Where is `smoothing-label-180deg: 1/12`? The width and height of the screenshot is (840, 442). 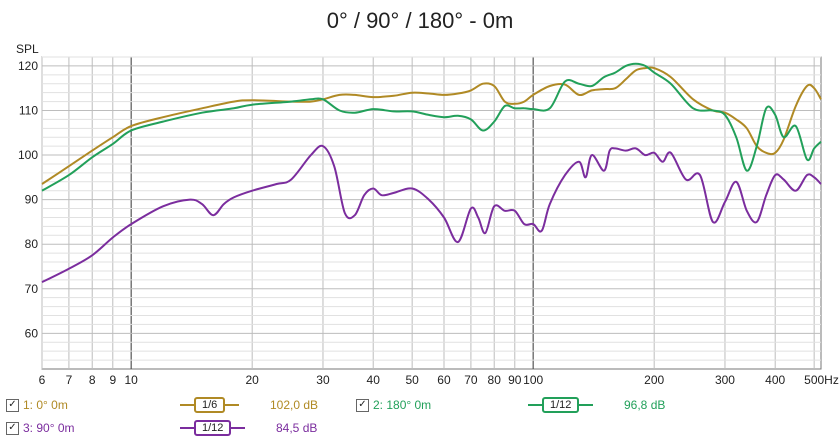
smoothing-label-180deg: 1/12 is located at coordinates (561, 405).